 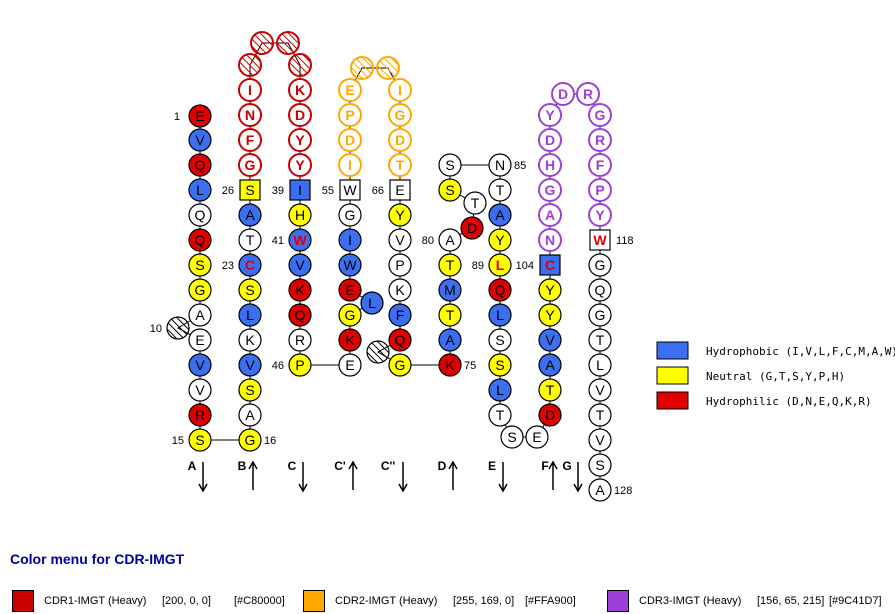 What do you see at coordinates (403, 477) in the screenshot?
I see `strand-arrow` at bounding box center [403, 477].